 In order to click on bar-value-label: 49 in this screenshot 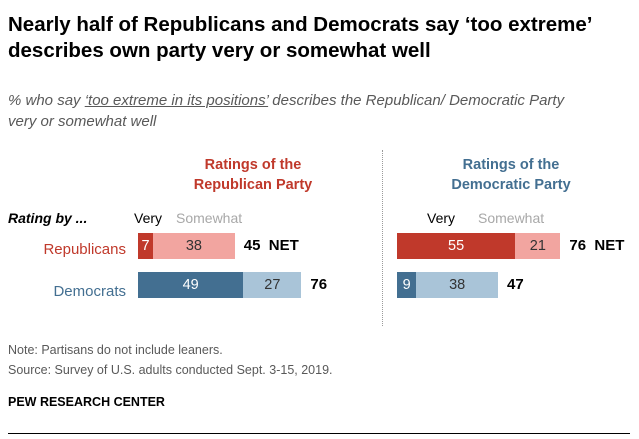, I will do `click(190, 285)`.